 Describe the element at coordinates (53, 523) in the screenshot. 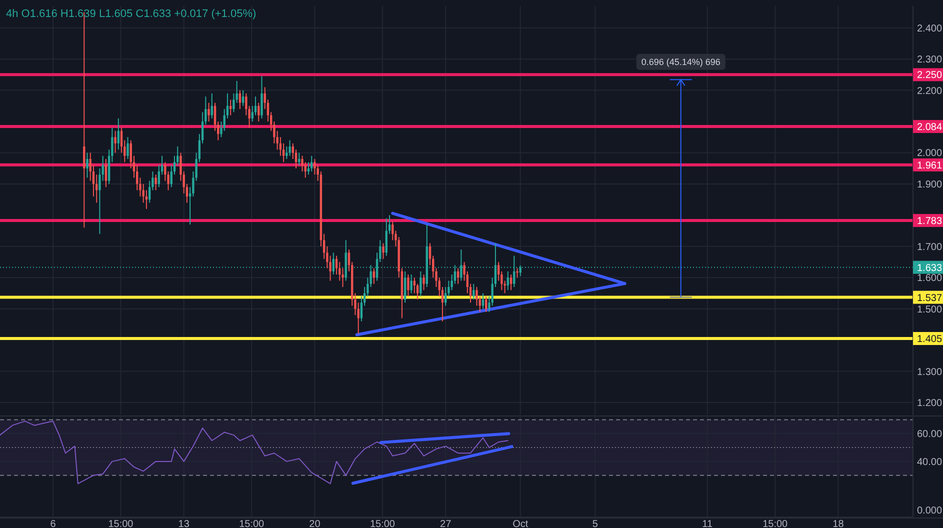

I see `x-tick-label: 6` at that location.